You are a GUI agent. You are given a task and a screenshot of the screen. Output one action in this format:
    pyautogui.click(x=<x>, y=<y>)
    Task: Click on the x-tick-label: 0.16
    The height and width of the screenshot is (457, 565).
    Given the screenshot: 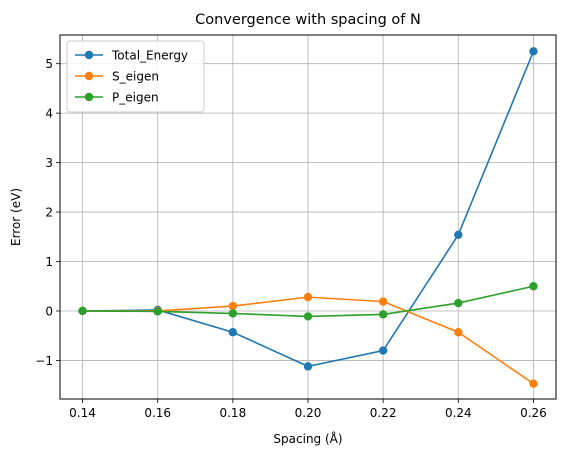 What is the action you would take?
    pyautogui.click(x=157, y=413)
    